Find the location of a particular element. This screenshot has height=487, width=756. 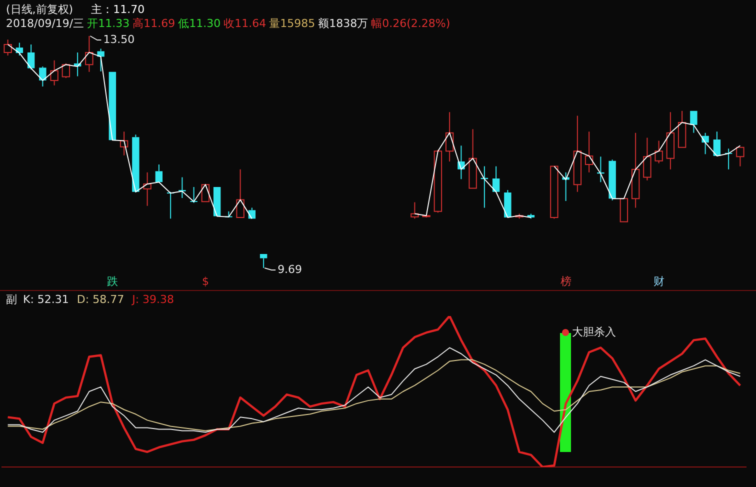

text: 跌 is located at coordinates (112, 281).